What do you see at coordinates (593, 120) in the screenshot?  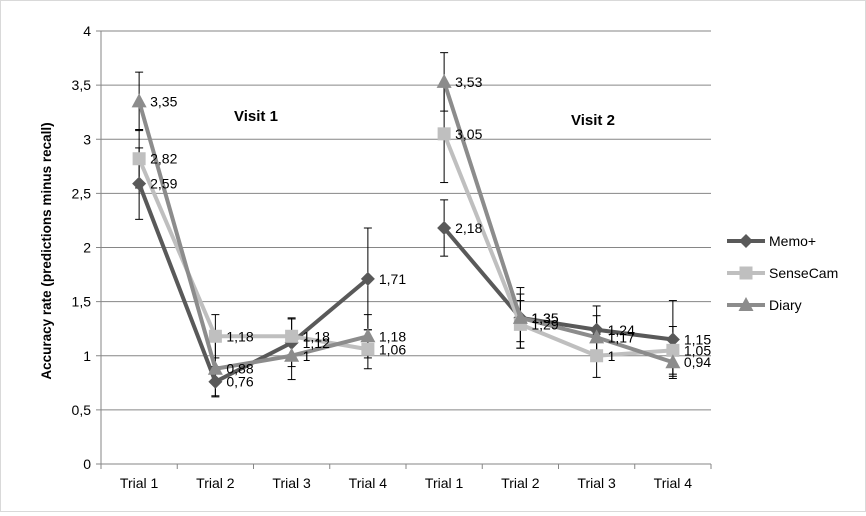 I see `annotation-visit-2: Visit 2` at bounding box center [593, 120].